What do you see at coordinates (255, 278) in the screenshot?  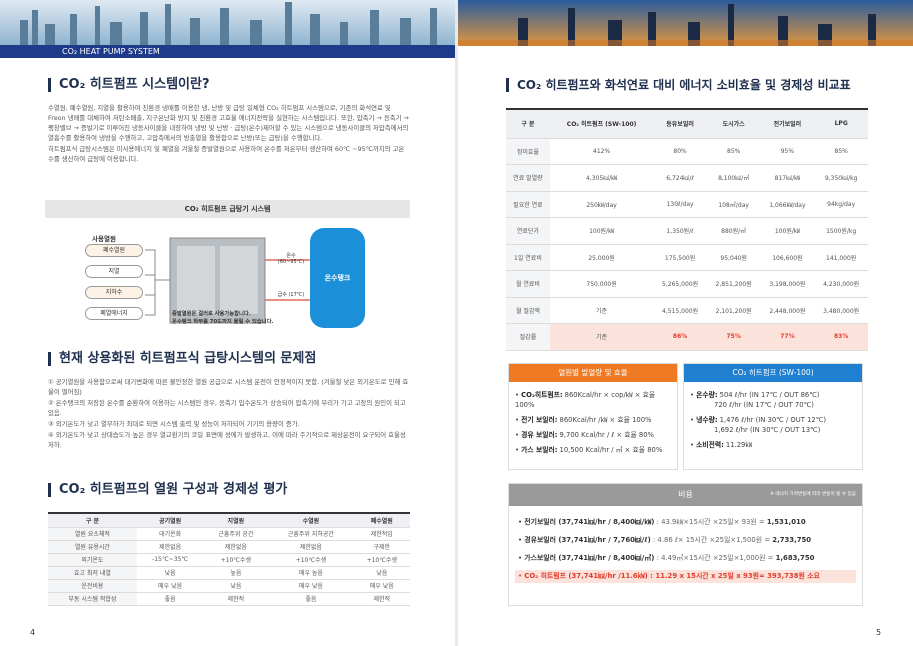 I see `diagram-lines` at bounding box center [255, 278].